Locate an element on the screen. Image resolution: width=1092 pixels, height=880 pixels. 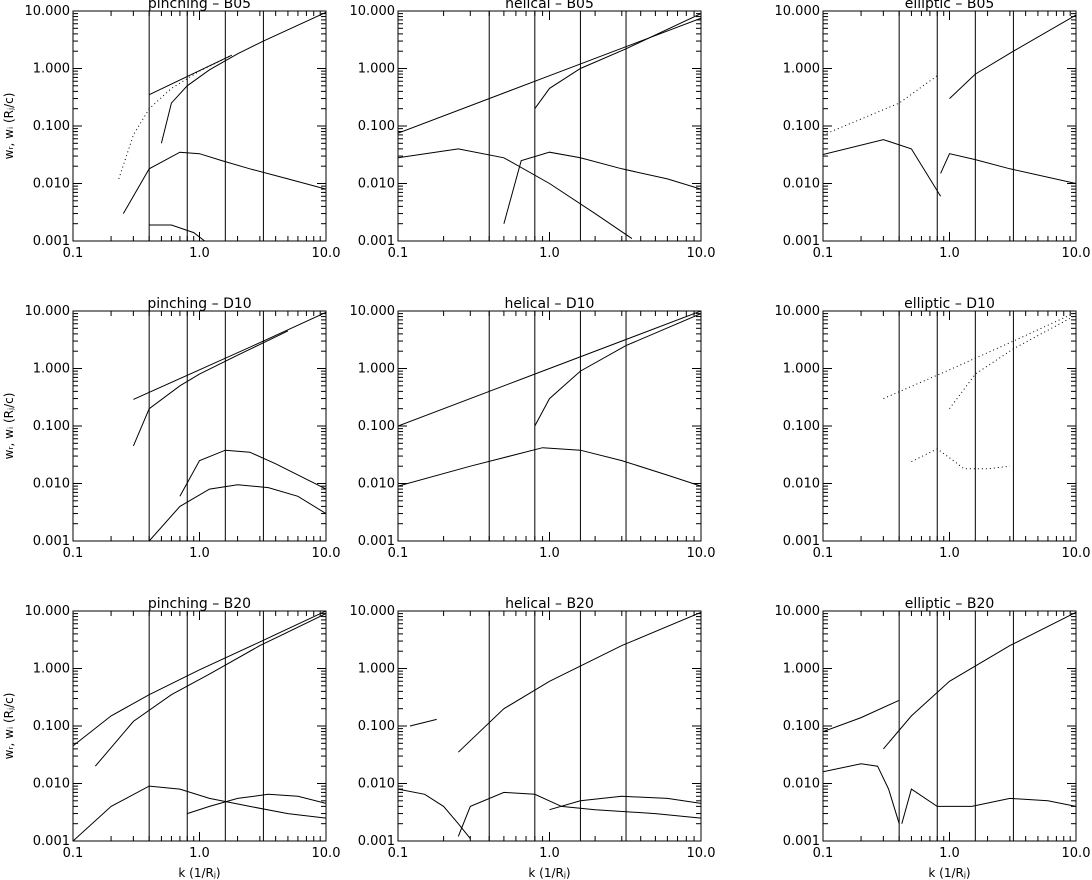
panel-title: pinching – D10 is located at coordinates (199, 304).